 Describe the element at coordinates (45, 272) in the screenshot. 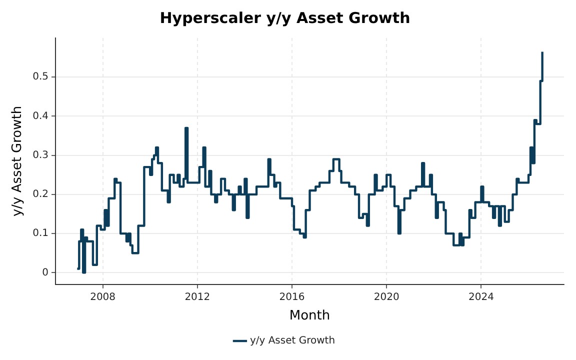

I see `y-tick-label: 0` at that location.